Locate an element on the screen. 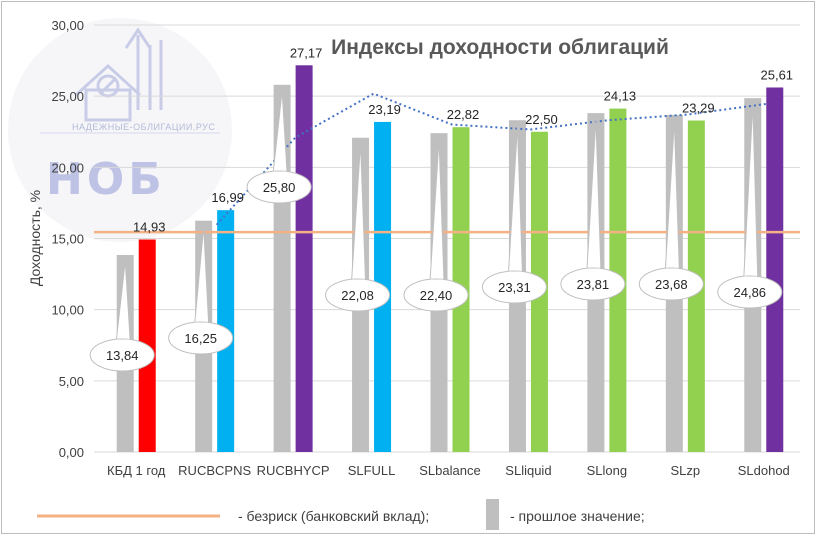 The image size is (818, 537). category-label: RUCBHYCP is located at coordinates (293, 470).